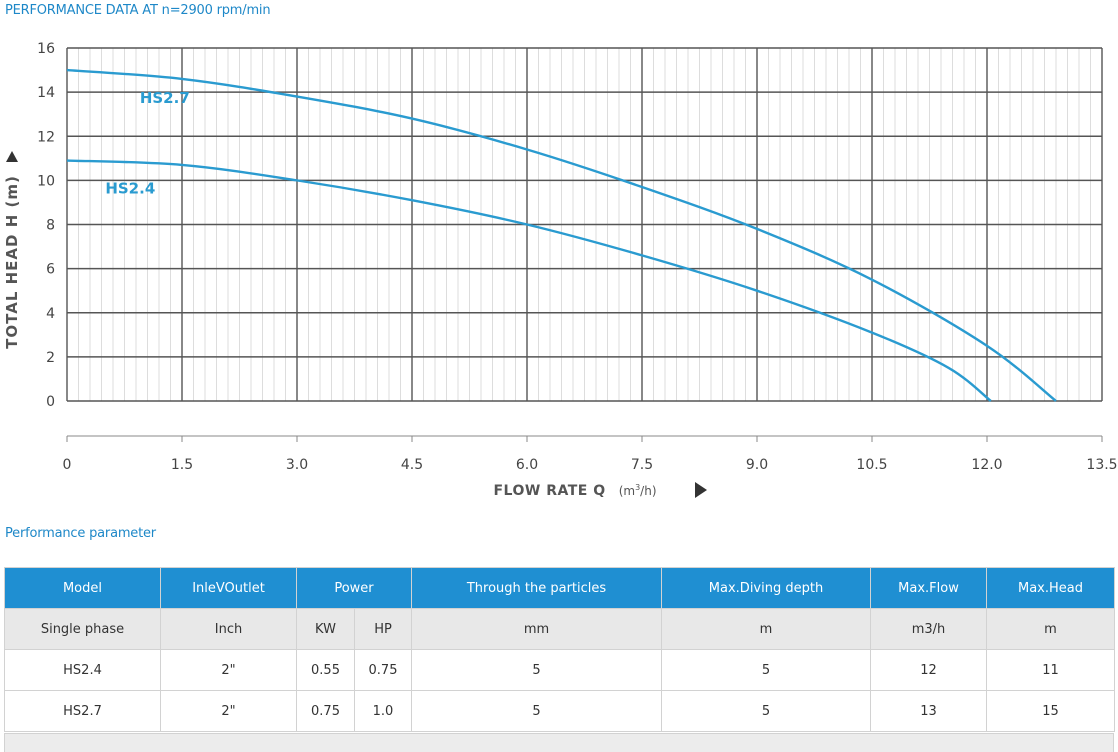 Image resolution: width=1118 pixels, height=752 pixels. Describe the element at coordinates (584, 438) in the screenshot. I see `x-axis` at that location.